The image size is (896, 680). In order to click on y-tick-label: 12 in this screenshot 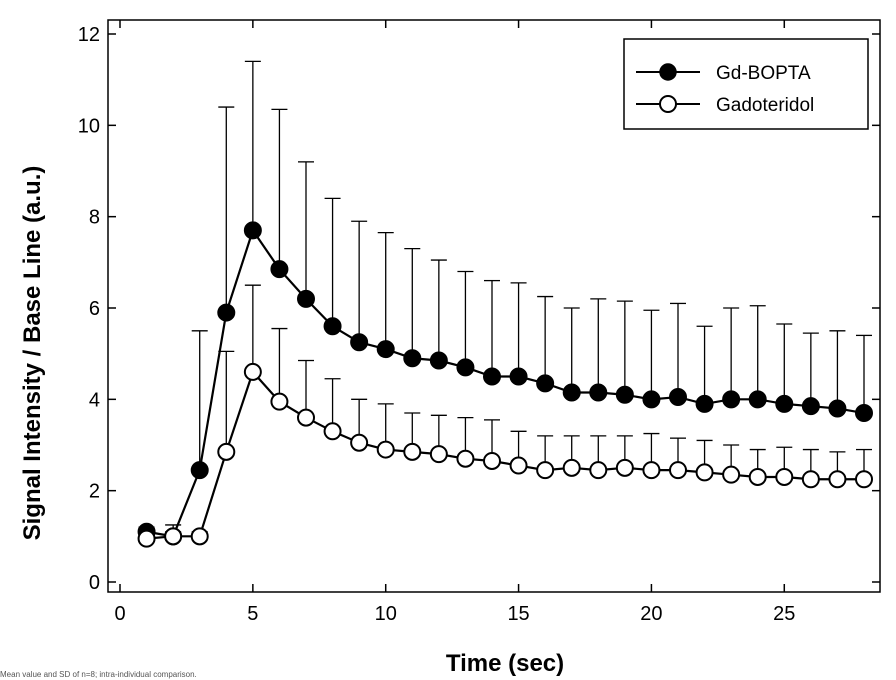, I will do `click(89, 35)`.